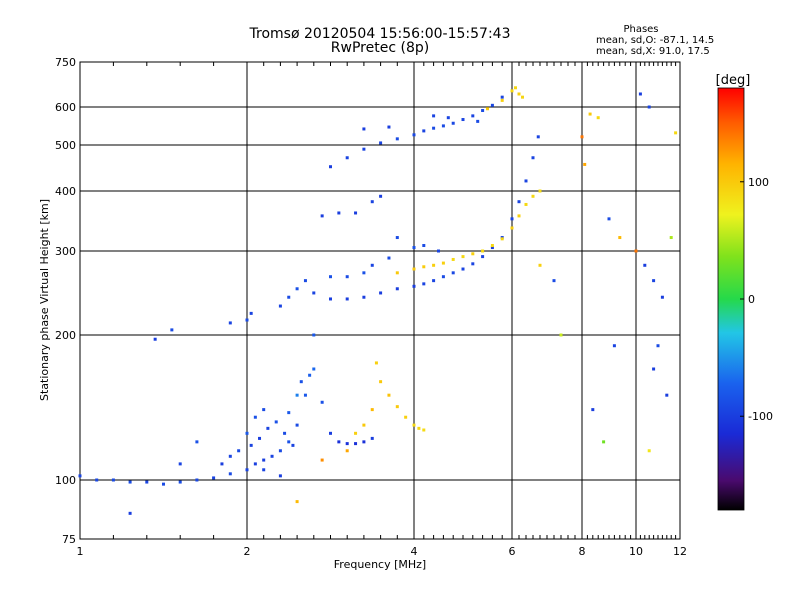  What do you see at coordinates (641, 29) in the screenshot?
I see `phases-heading: Phases` at bounding box center [641, 29].